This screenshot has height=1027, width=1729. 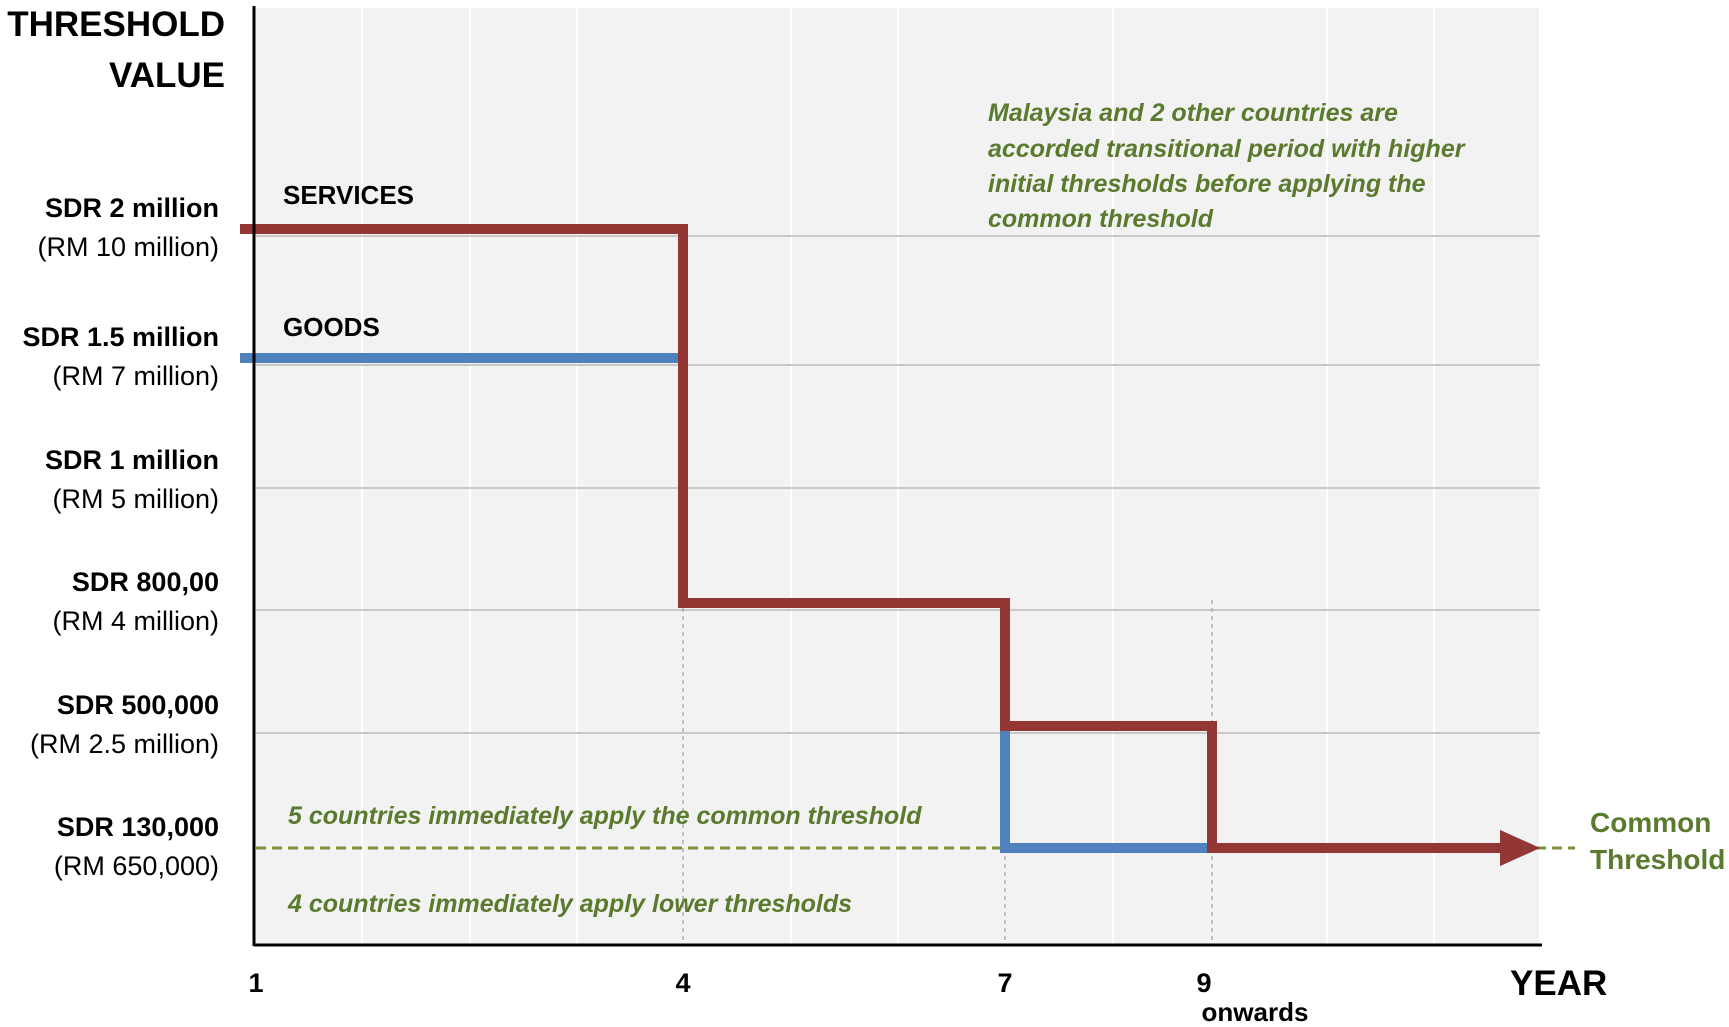 I want to click on y-tick-label-sdr-2-million: SDR 2 million, so click(x=132, y=208).